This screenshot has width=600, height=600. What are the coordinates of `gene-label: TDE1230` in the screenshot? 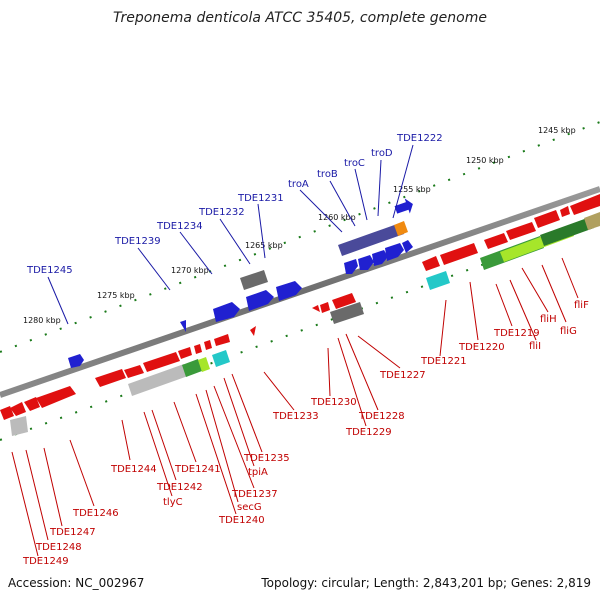 It's located at (333, 402).